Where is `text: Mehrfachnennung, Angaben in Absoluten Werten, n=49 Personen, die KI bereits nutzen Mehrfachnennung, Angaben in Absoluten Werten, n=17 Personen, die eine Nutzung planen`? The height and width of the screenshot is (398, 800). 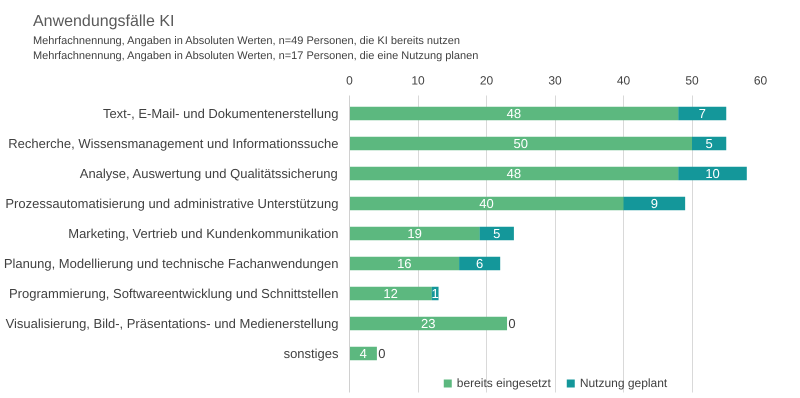 text: Mehrfachnennung, Angaben in Absoluten Werten, n=49 Personen, die KI bereits nutzen Mehrfachnennung, Angaben in Absoluten Werten, n=17 Personen, die eine Nutzung planen is located at coordinates (255, 49).